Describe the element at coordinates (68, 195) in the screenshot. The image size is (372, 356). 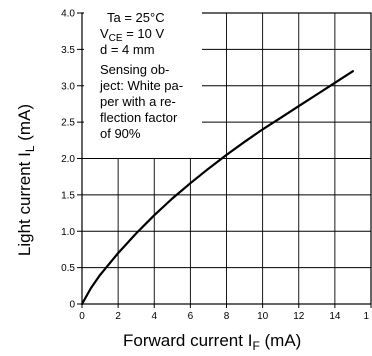
I see `y-tick-label: 1.5` at that location.